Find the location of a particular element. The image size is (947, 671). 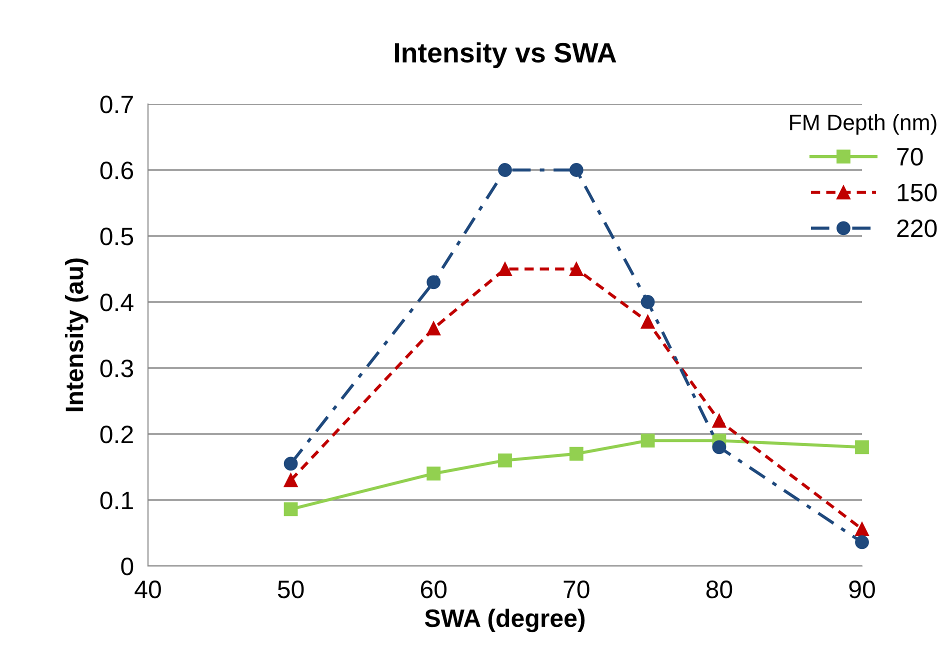

y-tick-label: 0.4 is located at coordinates (117, 303).